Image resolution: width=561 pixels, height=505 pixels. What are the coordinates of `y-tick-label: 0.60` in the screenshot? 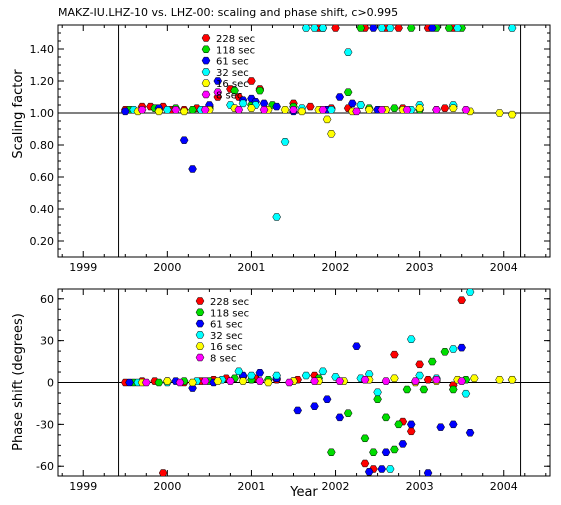 It's located at (42, 177).